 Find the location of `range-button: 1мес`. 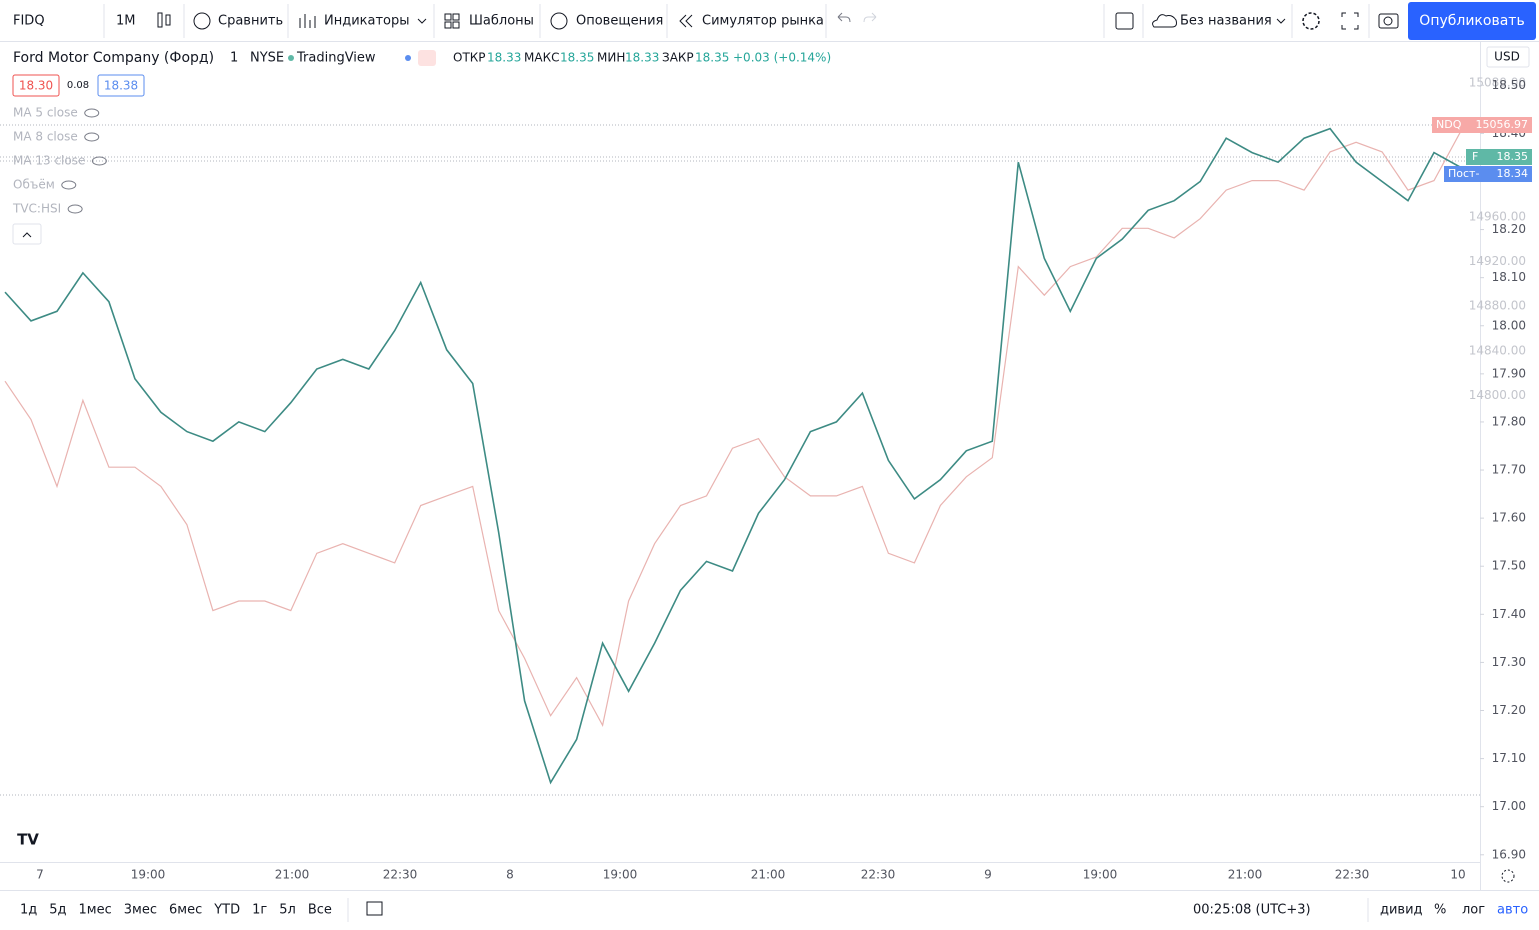

range-button: 1мес is located at coordinates (95, 910).